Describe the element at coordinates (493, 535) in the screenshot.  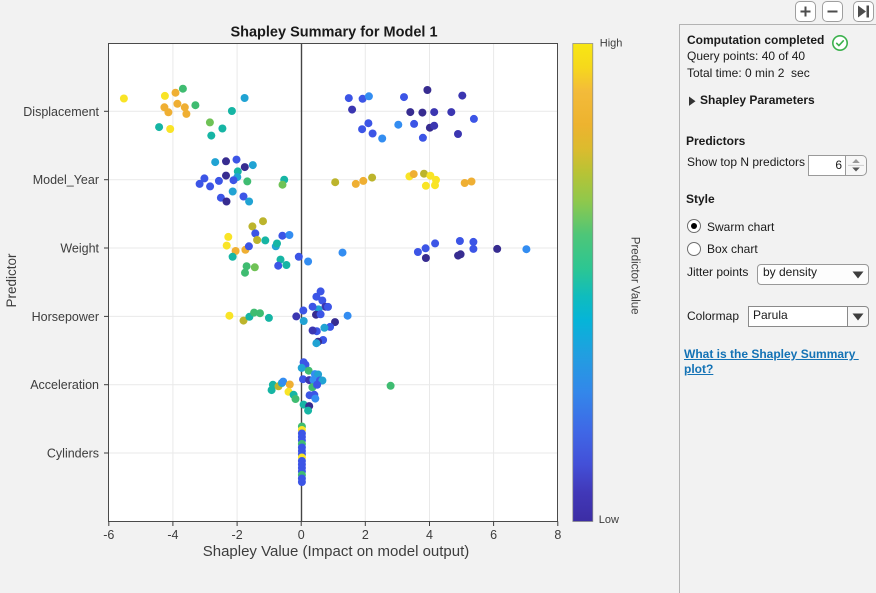
I see `svg-text: 6` at that location.